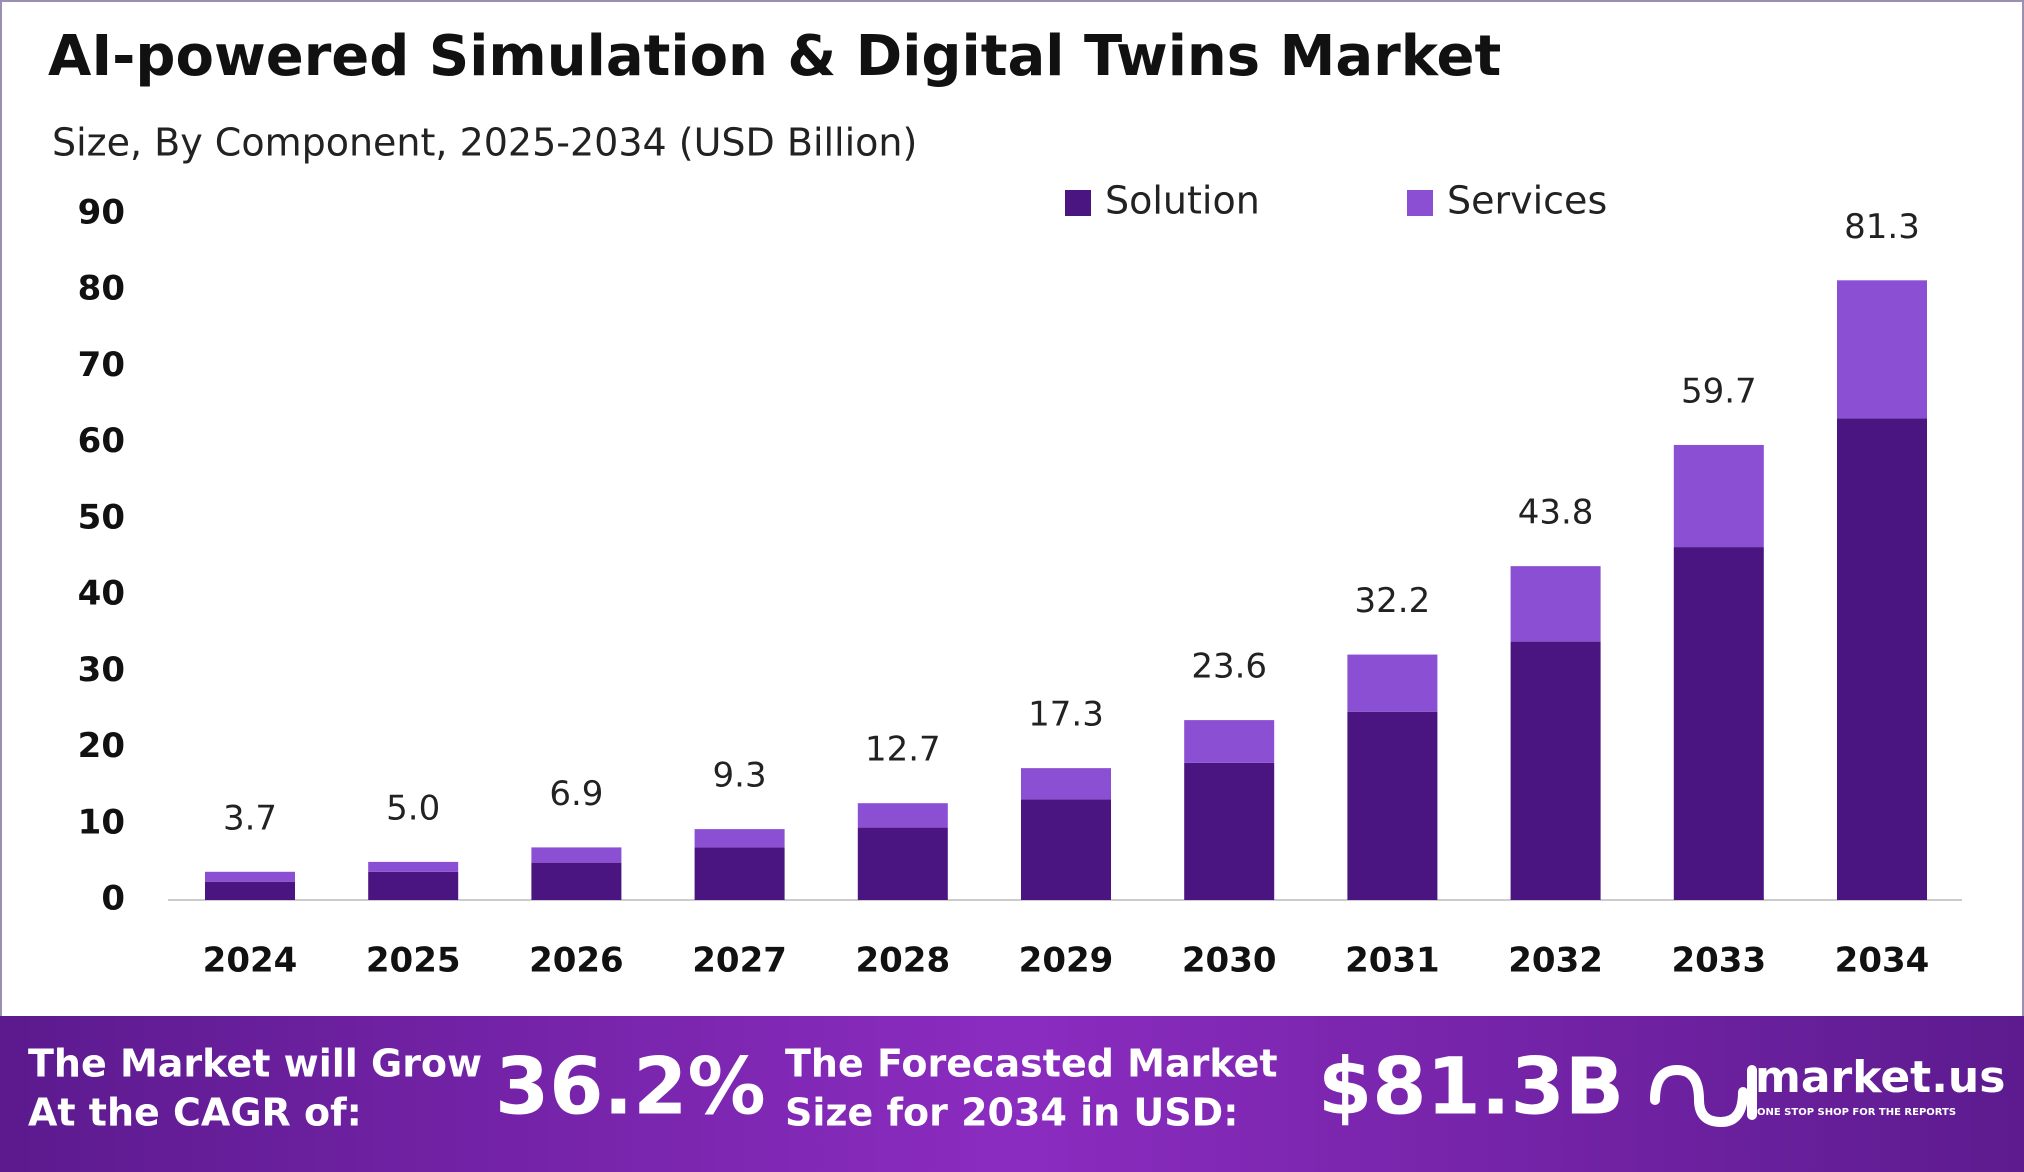  What do you see at coordinates (1556, 513) in the screenshot?
I see `total-label: 43.8` at bounding box center [1556, 513].